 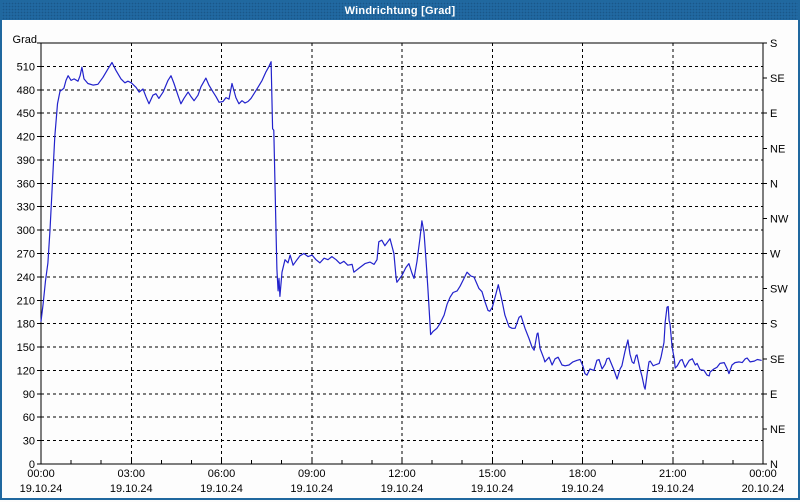 I want to click on y-axis-tick-label: 60, so click(x=29, y=418).